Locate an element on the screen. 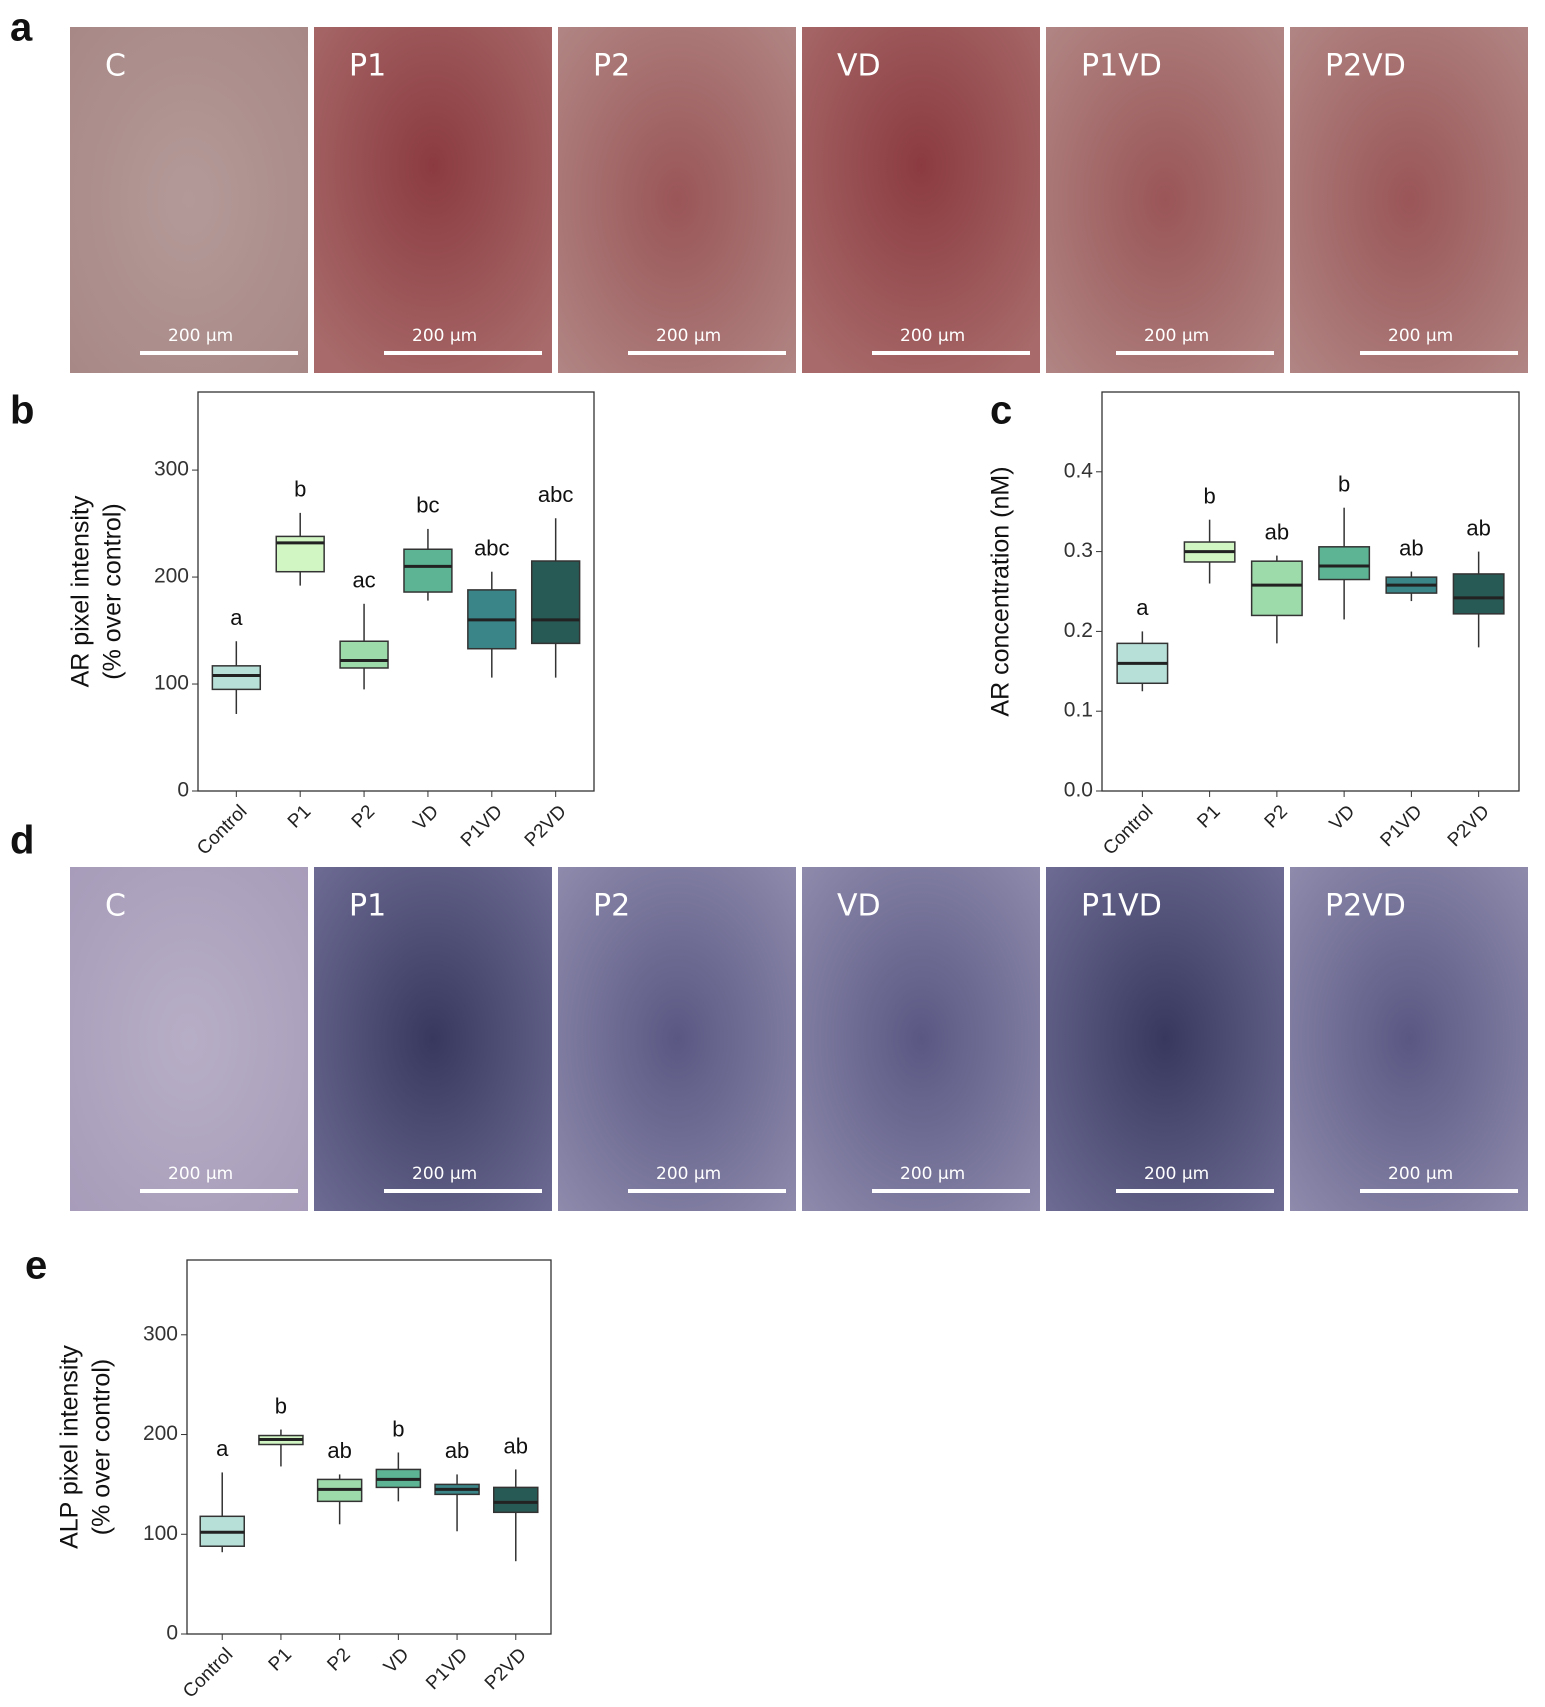 This screenshot has width=1545, height=1707. y-axis-label: AR concentration (nM) is located at coordinates (1001, 591).